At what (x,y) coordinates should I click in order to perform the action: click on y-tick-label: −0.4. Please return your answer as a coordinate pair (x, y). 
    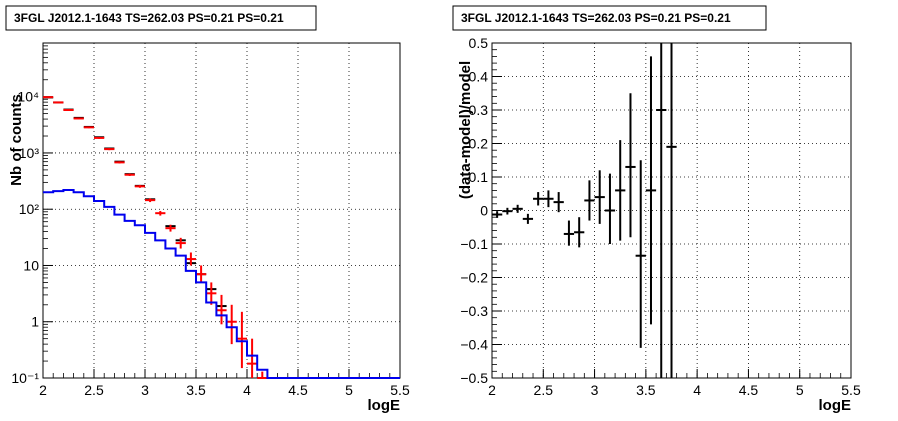
    Looking at the image, I should click on (474, 345).